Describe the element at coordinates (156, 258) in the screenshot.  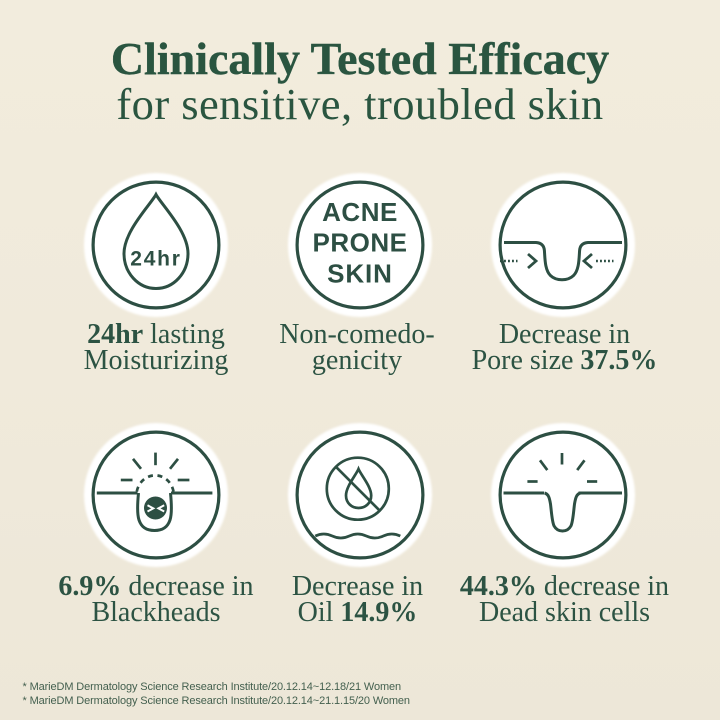
I see `svg-text: 24hr` at that location.